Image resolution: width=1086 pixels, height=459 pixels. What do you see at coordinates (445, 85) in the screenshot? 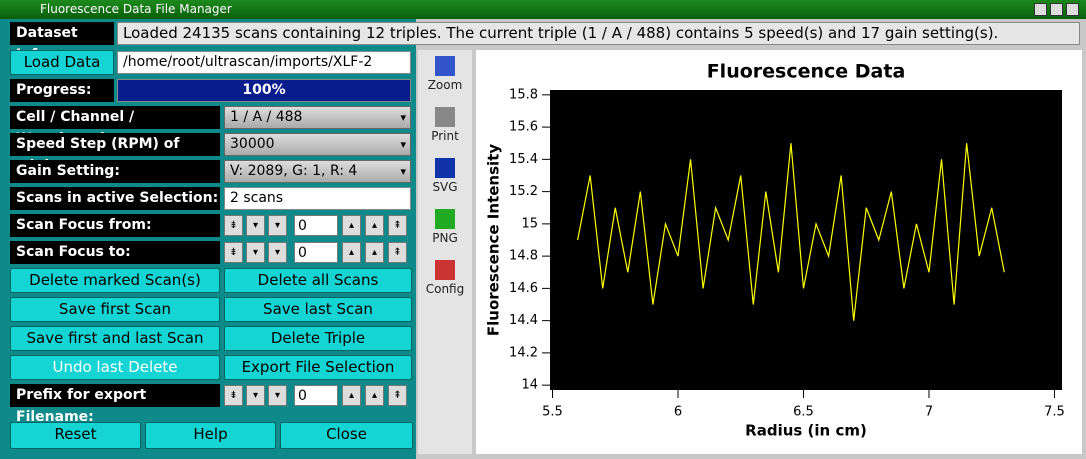
I see `tool-label: Zoom` at bounding box center [445, 85].